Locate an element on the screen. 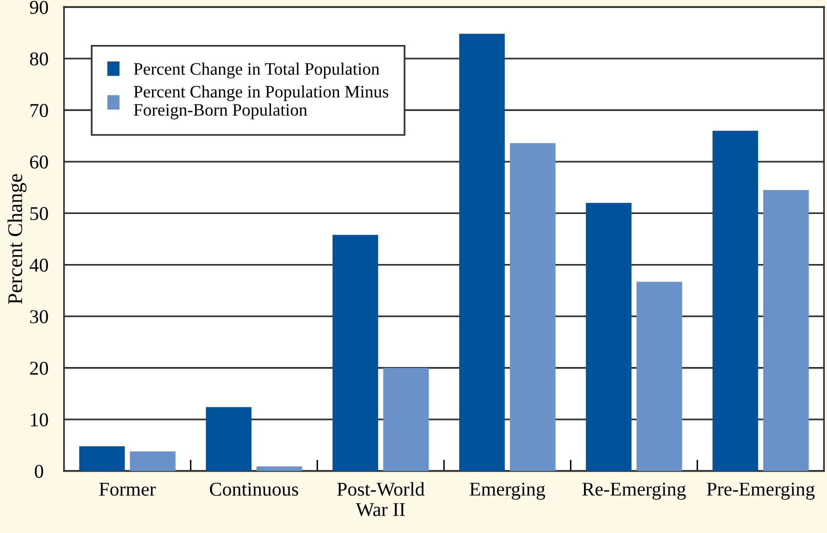 The image size is (827, 533). y-tick-label: 60 is located at coordinates (39, 162).